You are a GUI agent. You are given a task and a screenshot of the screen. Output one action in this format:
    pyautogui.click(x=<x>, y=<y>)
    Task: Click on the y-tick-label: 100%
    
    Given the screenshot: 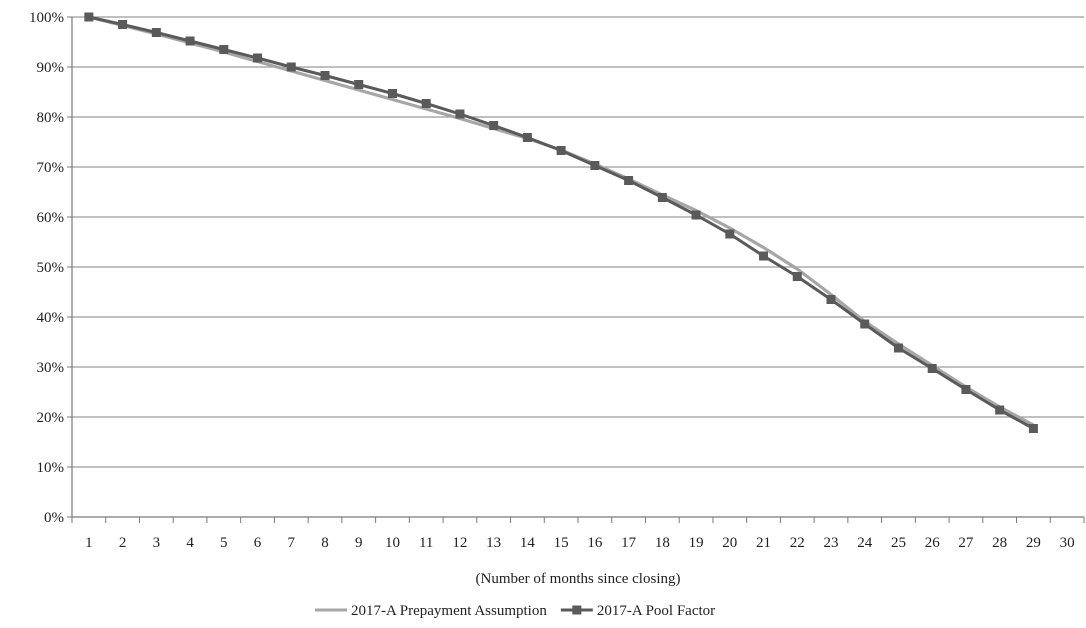 What is the action you would take?
    pyautogui.click(x=46, y=18)
    